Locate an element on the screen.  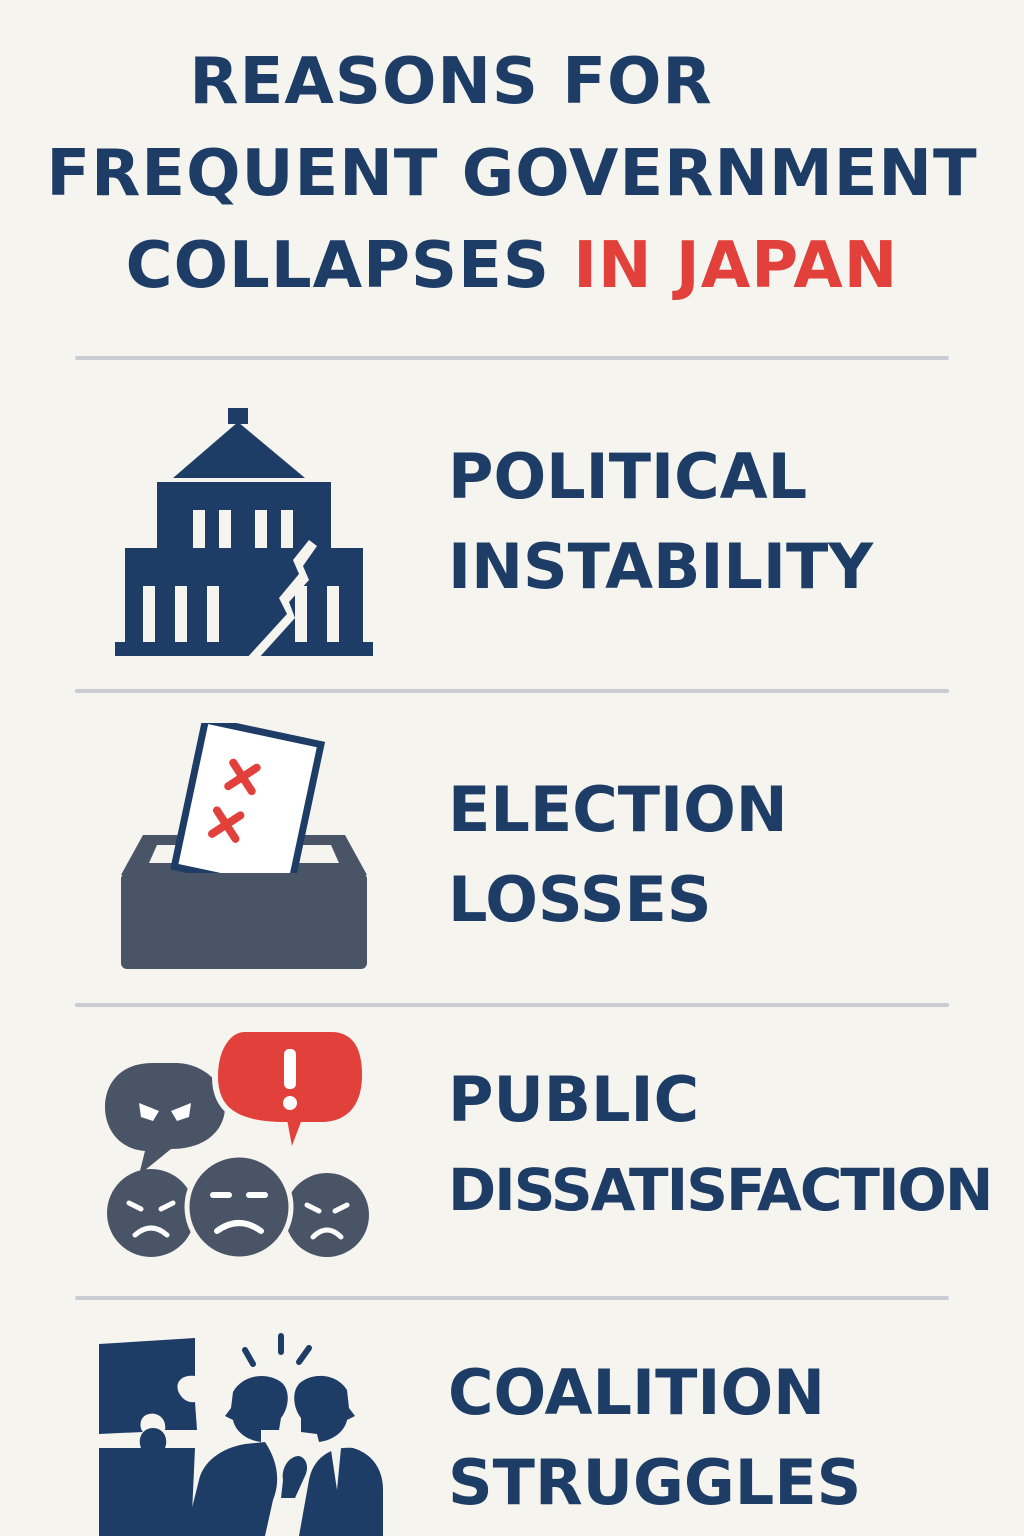
arguing-politicians-puzzle-icon is located at coordinates (241, 1434).